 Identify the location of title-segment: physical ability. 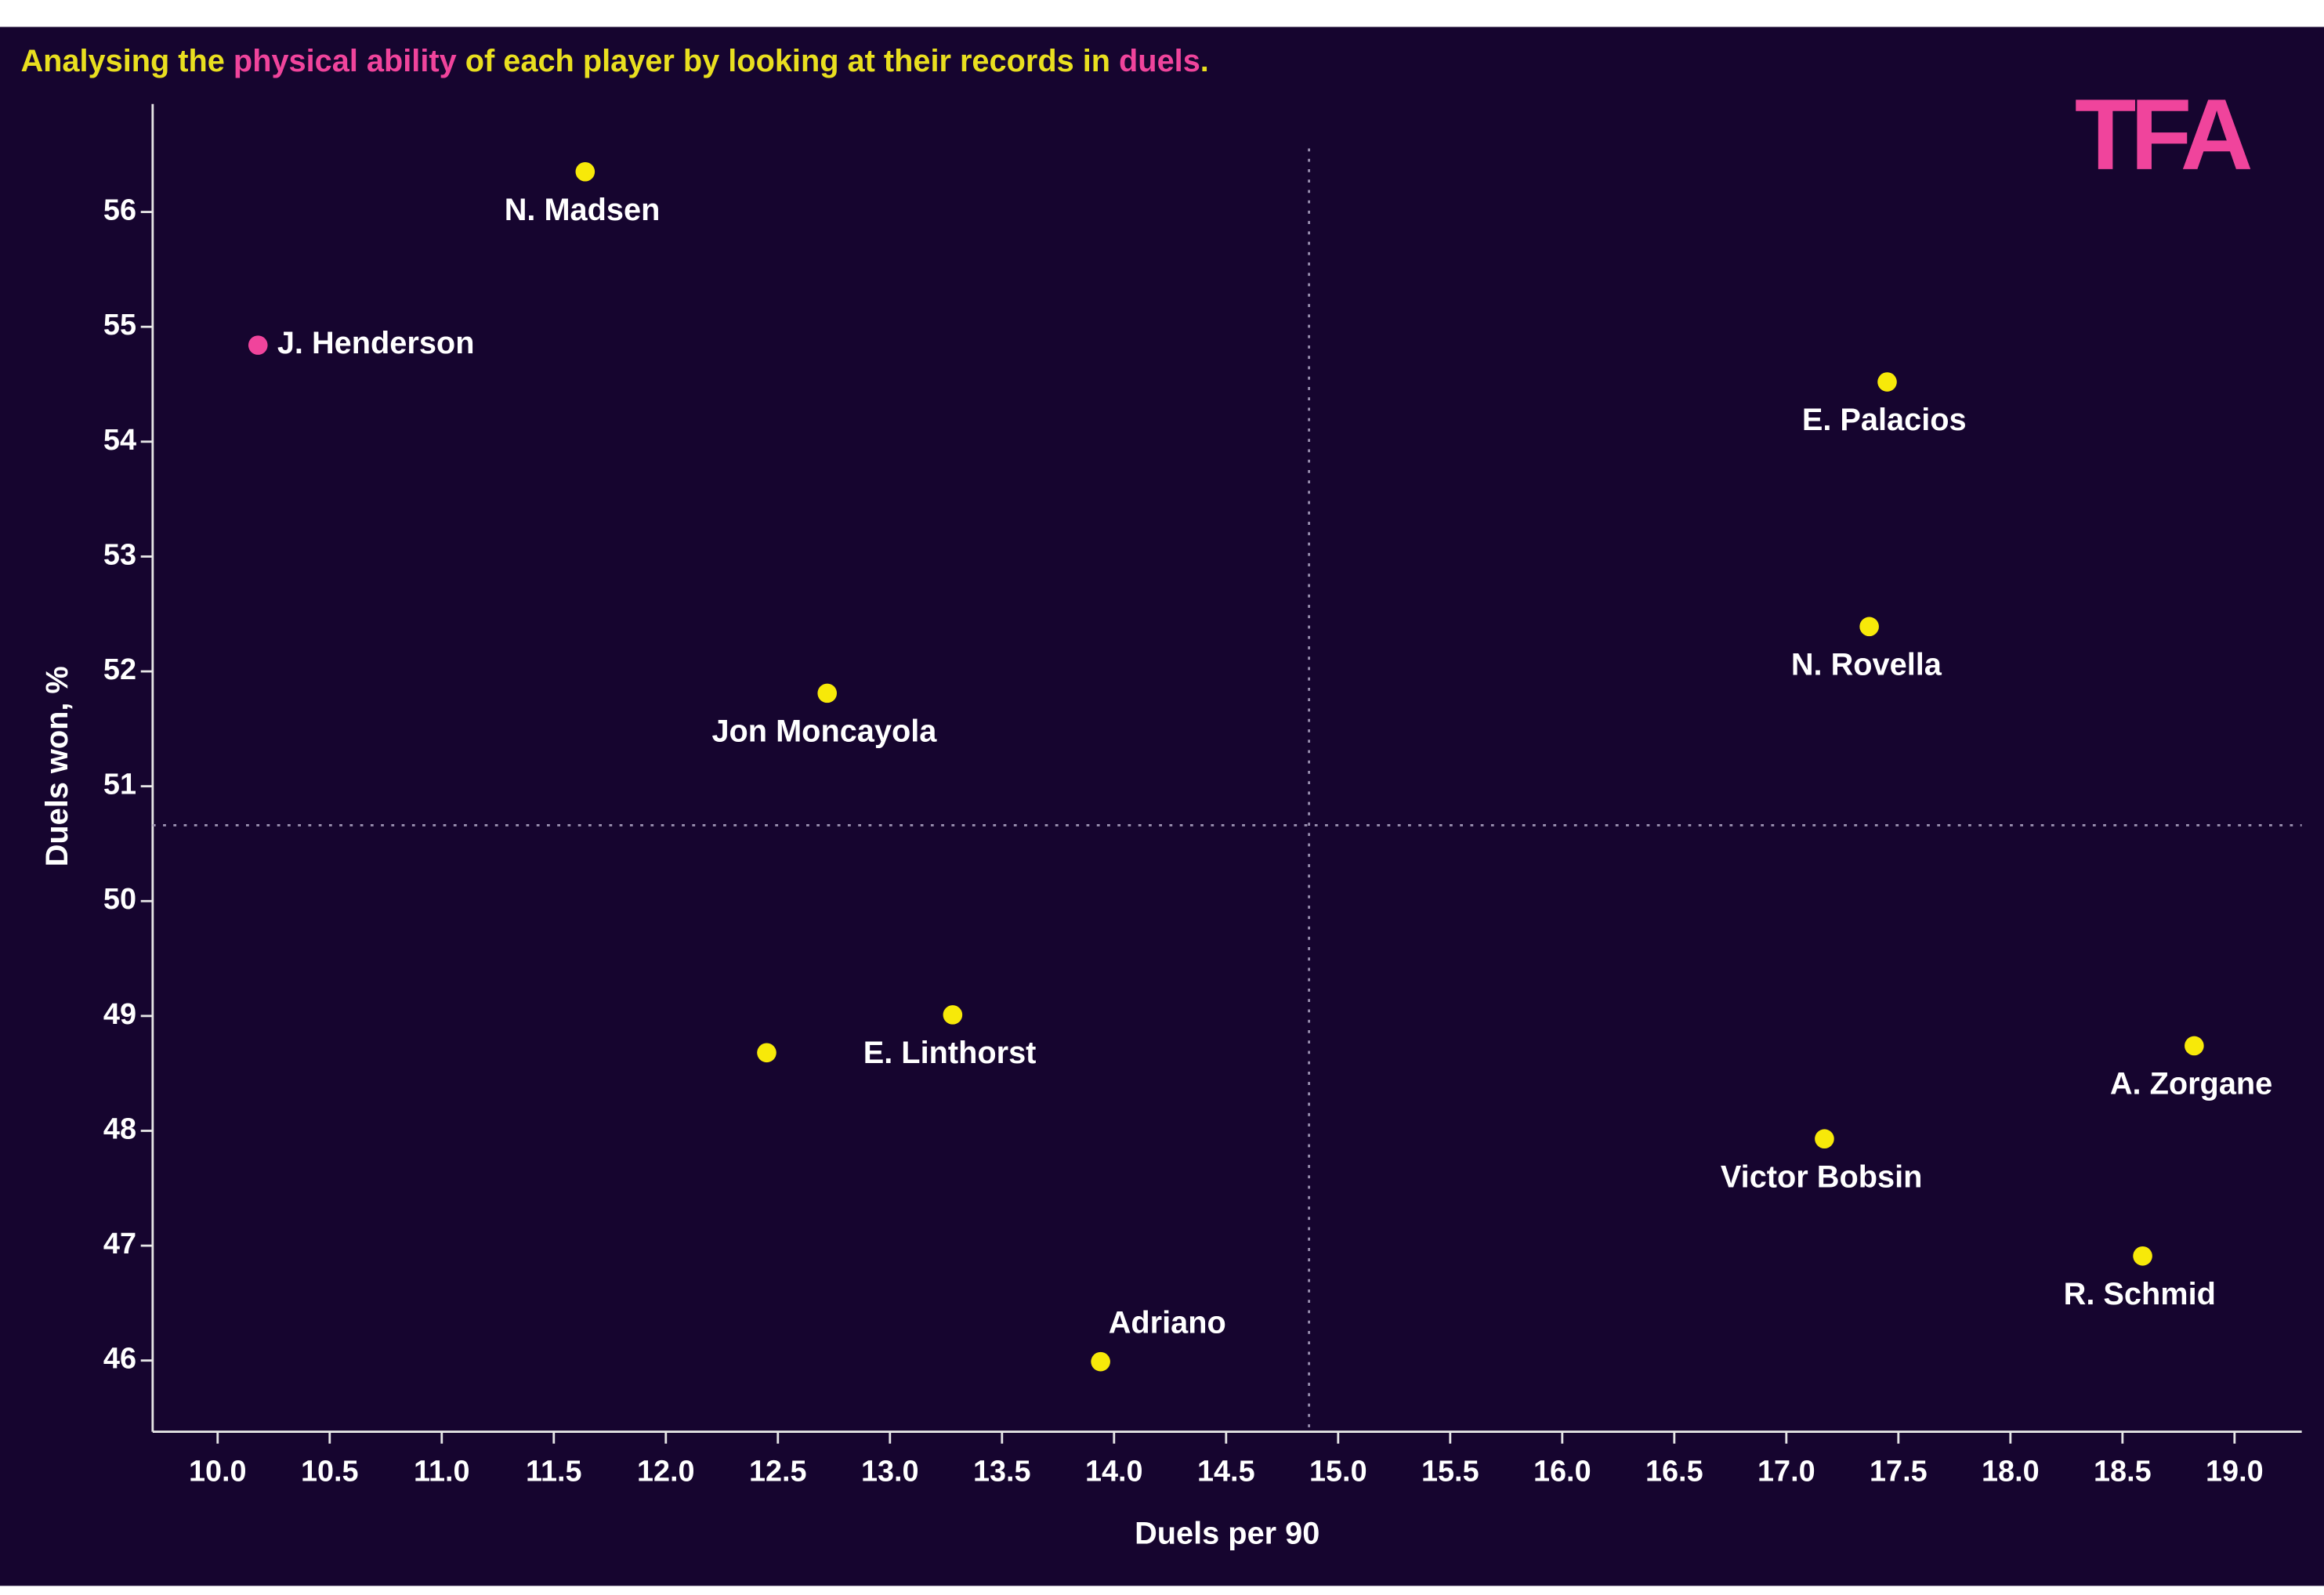
(345, 61).